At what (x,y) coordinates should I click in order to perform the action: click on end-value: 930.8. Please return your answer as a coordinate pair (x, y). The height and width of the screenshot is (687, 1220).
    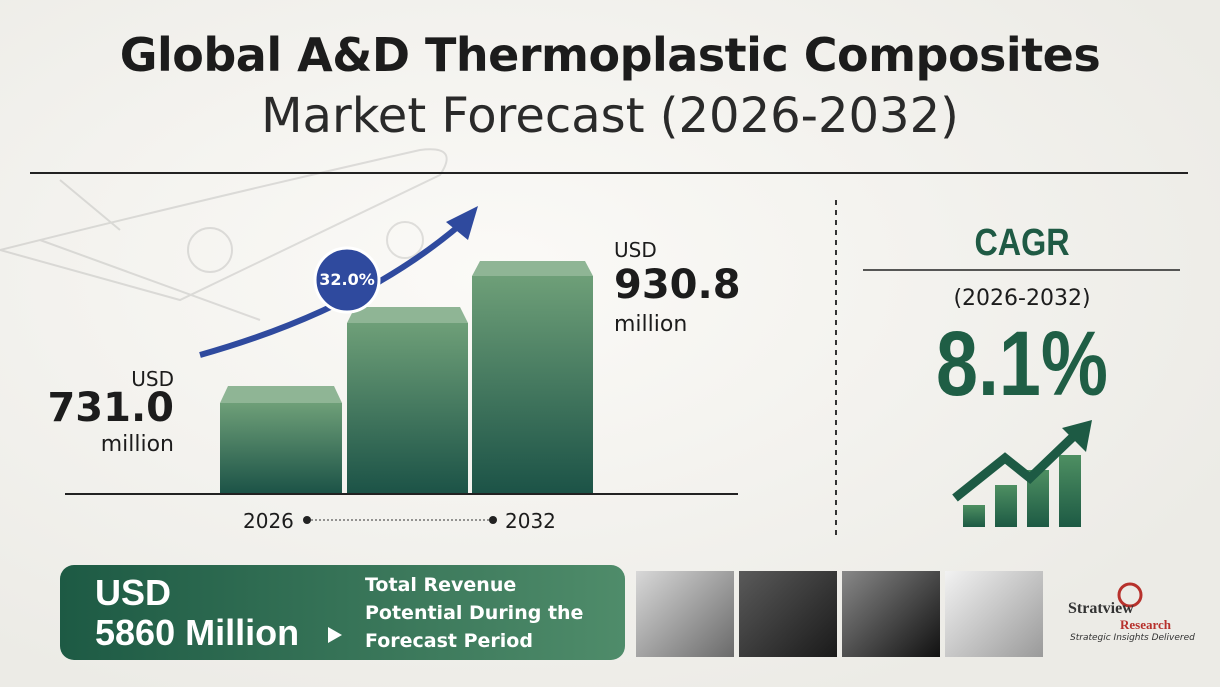
    Looking at the image, I should click on (677, 285).